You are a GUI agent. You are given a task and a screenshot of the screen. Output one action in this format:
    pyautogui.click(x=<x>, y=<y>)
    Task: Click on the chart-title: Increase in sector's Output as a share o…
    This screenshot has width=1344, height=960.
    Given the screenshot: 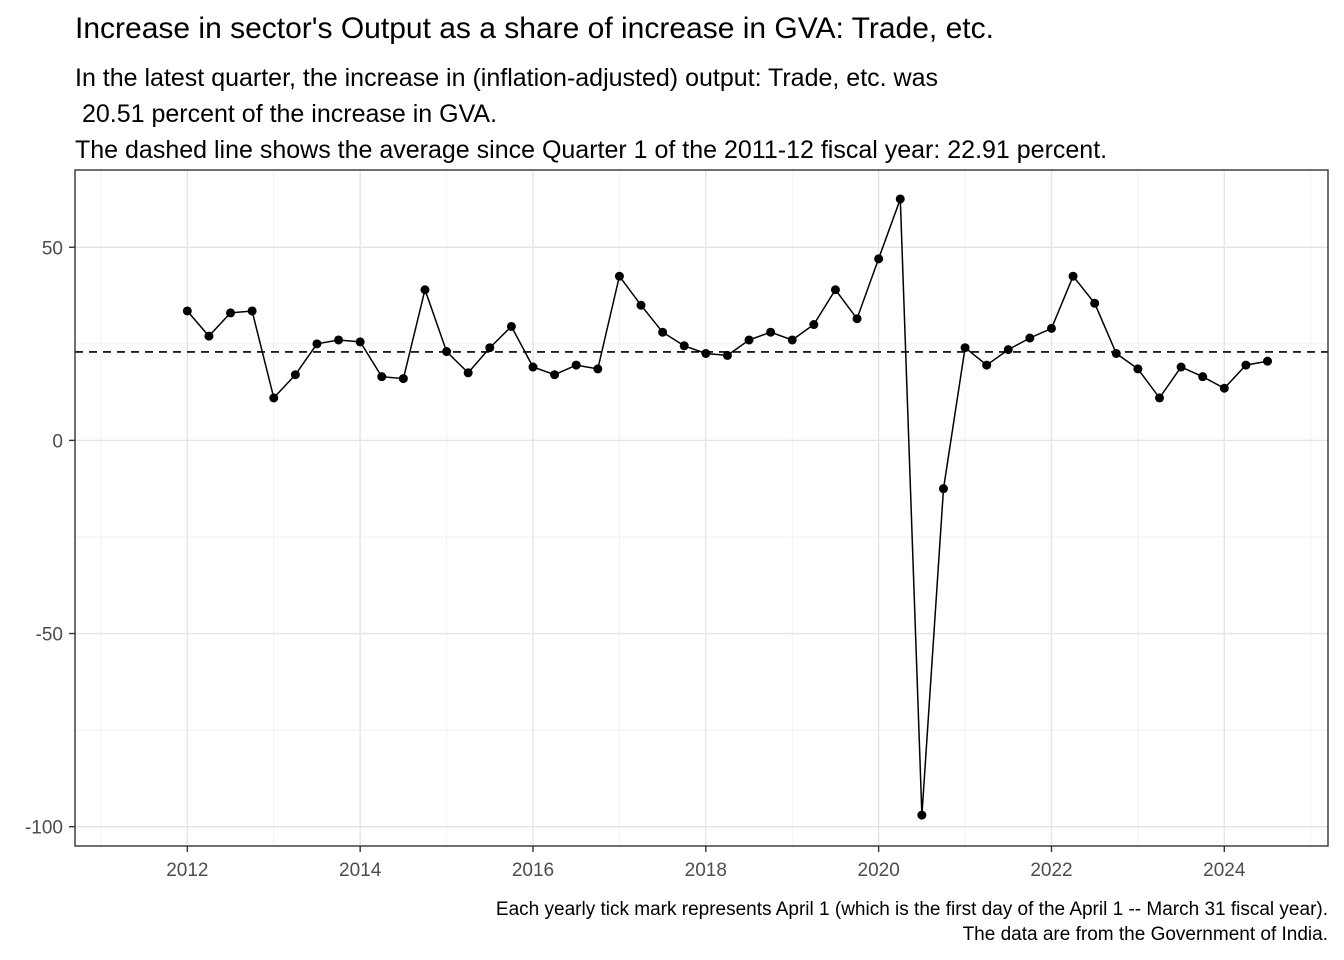 What is the action you would take?
    pyautogui.click(x=534, y=28)
    